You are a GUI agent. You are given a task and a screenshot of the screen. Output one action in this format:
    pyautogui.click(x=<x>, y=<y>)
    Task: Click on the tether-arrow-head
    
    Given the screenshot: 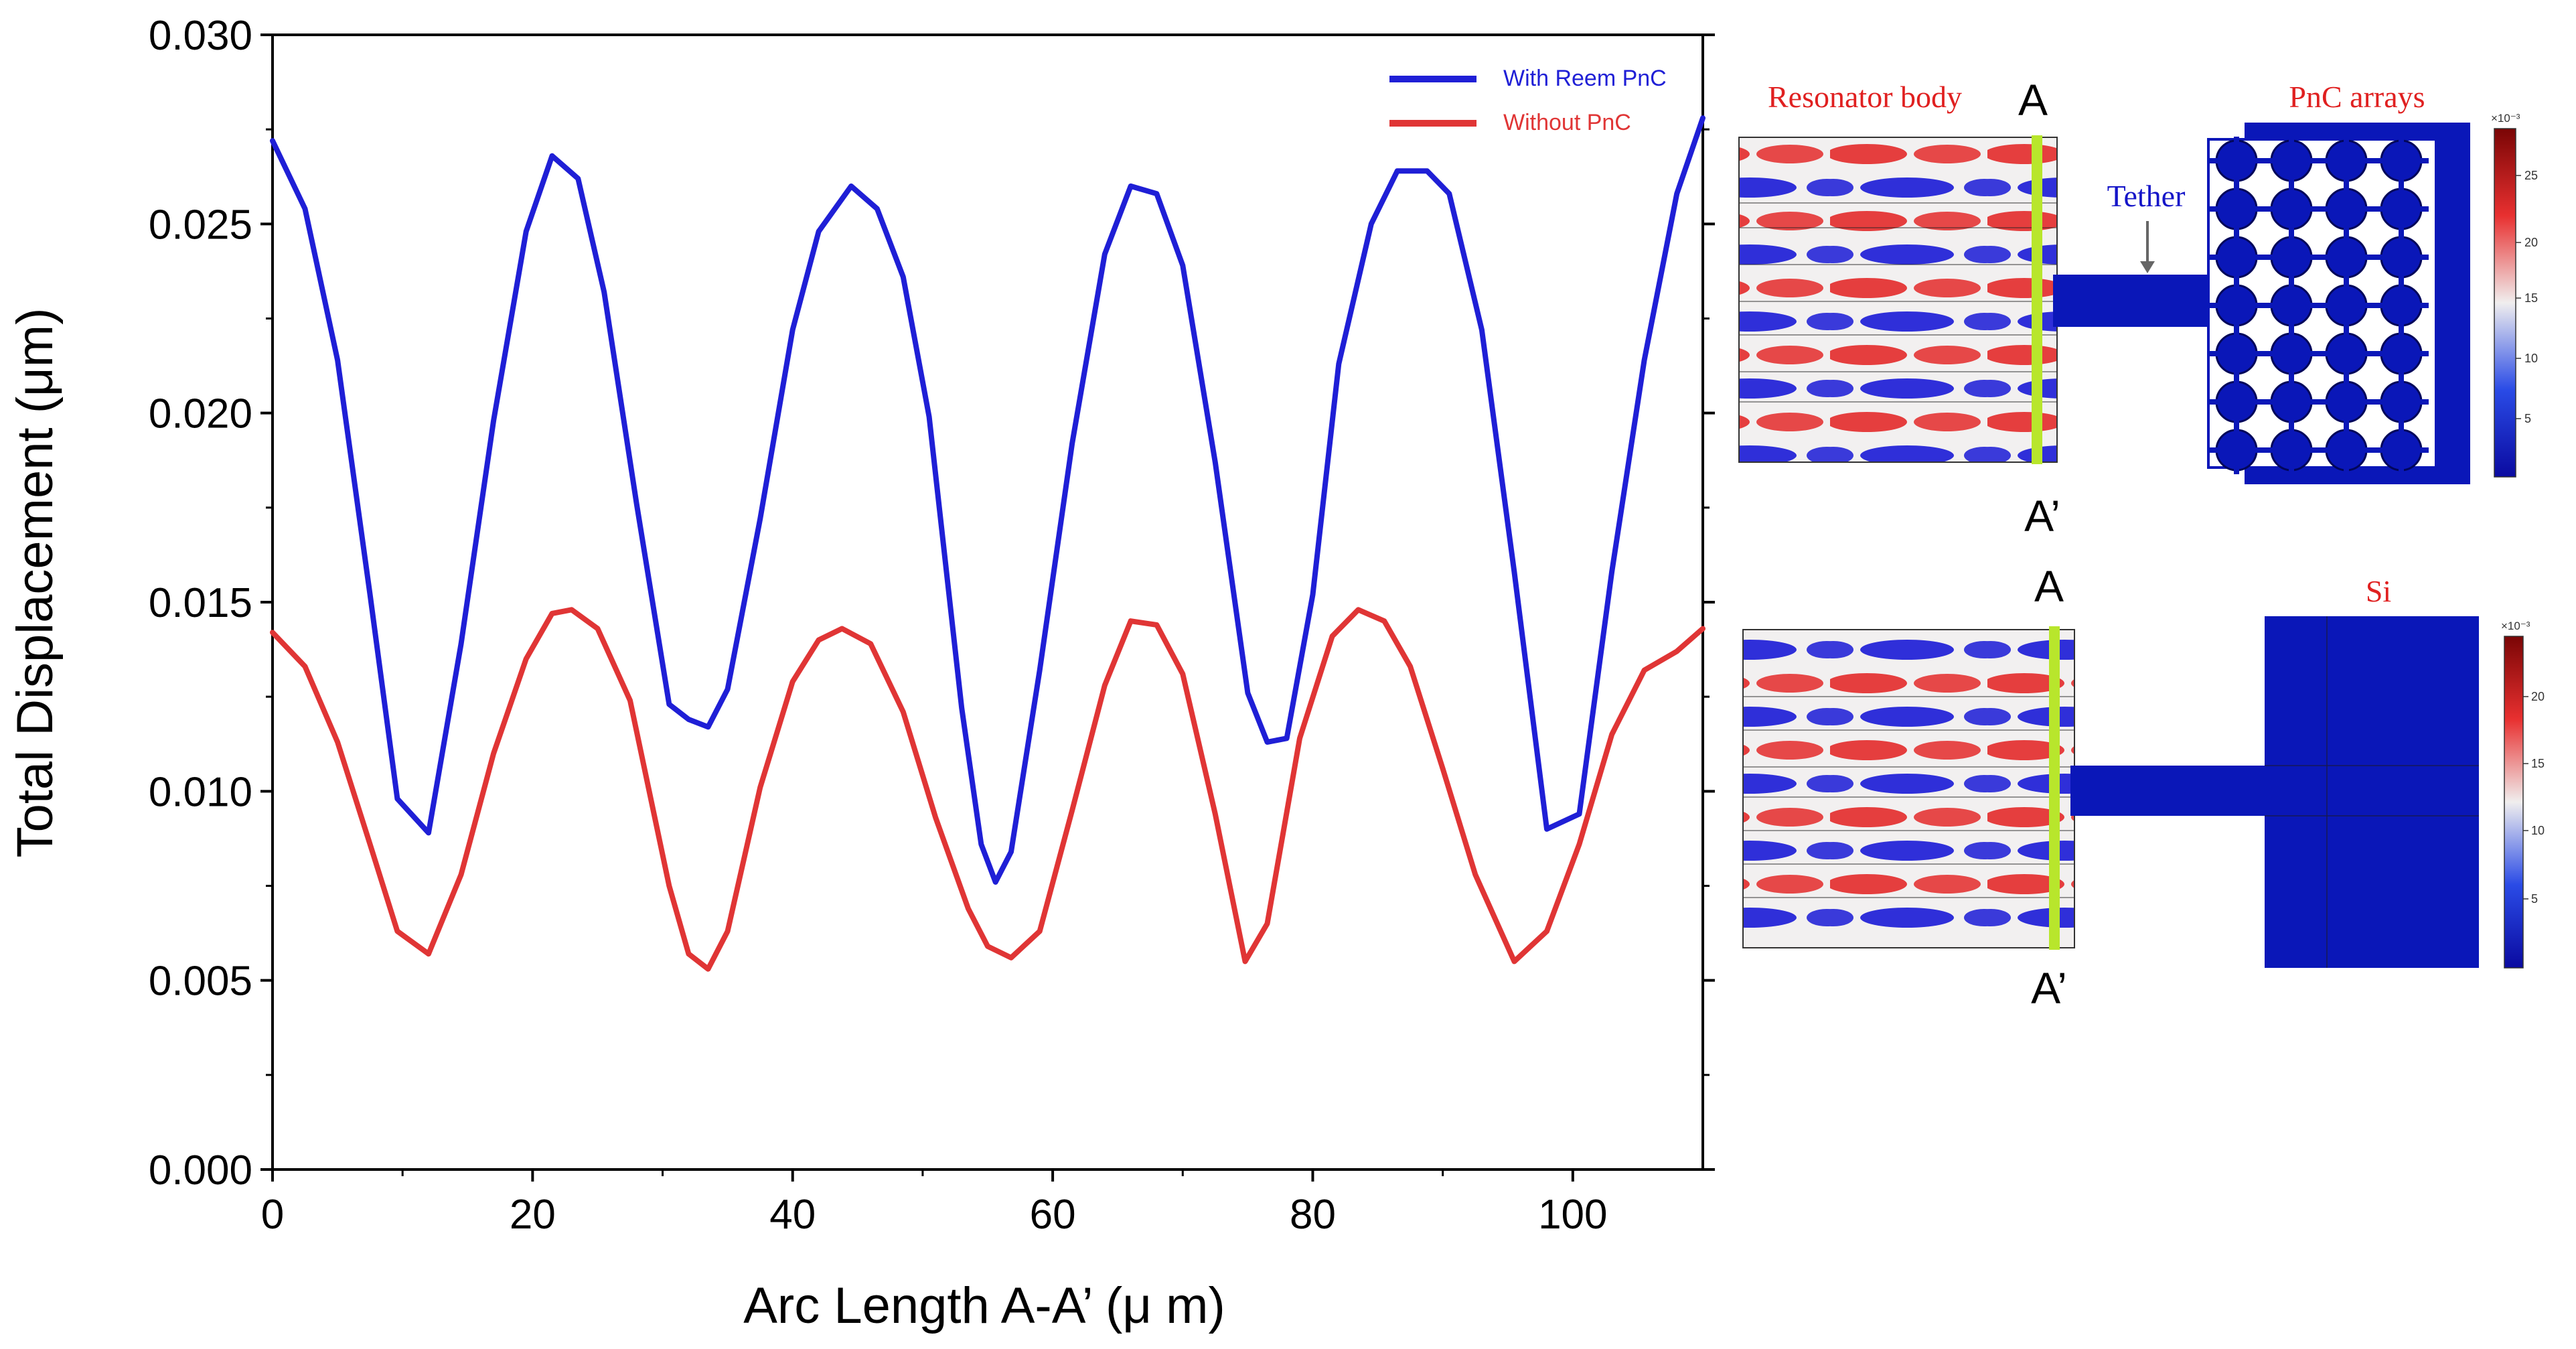 What is the action you would take?
    pyautogui.click(x=2147, y=267)
    